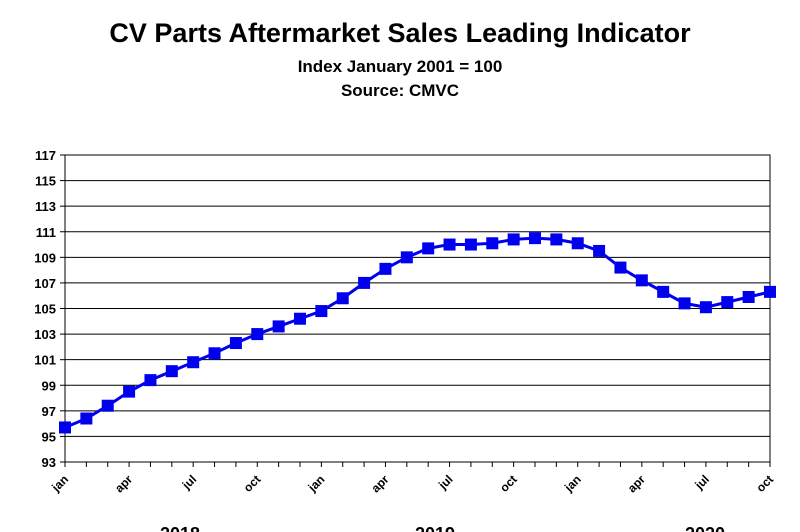 This screenshot has height=532, width=800. Describe the element at coordinates (400, 90) in the screenshot. I see `chart-subtitle: Source: CMVC` at that location.